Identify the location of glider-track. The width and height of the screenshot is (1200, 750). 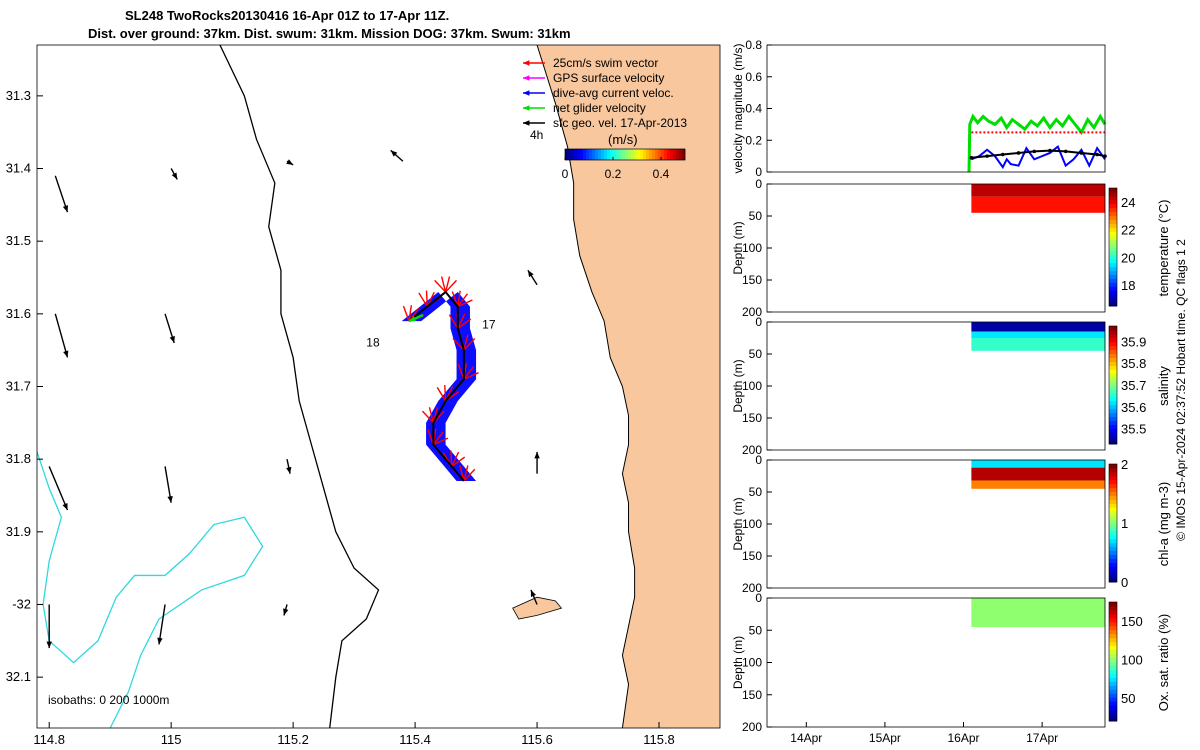
(436, 386).